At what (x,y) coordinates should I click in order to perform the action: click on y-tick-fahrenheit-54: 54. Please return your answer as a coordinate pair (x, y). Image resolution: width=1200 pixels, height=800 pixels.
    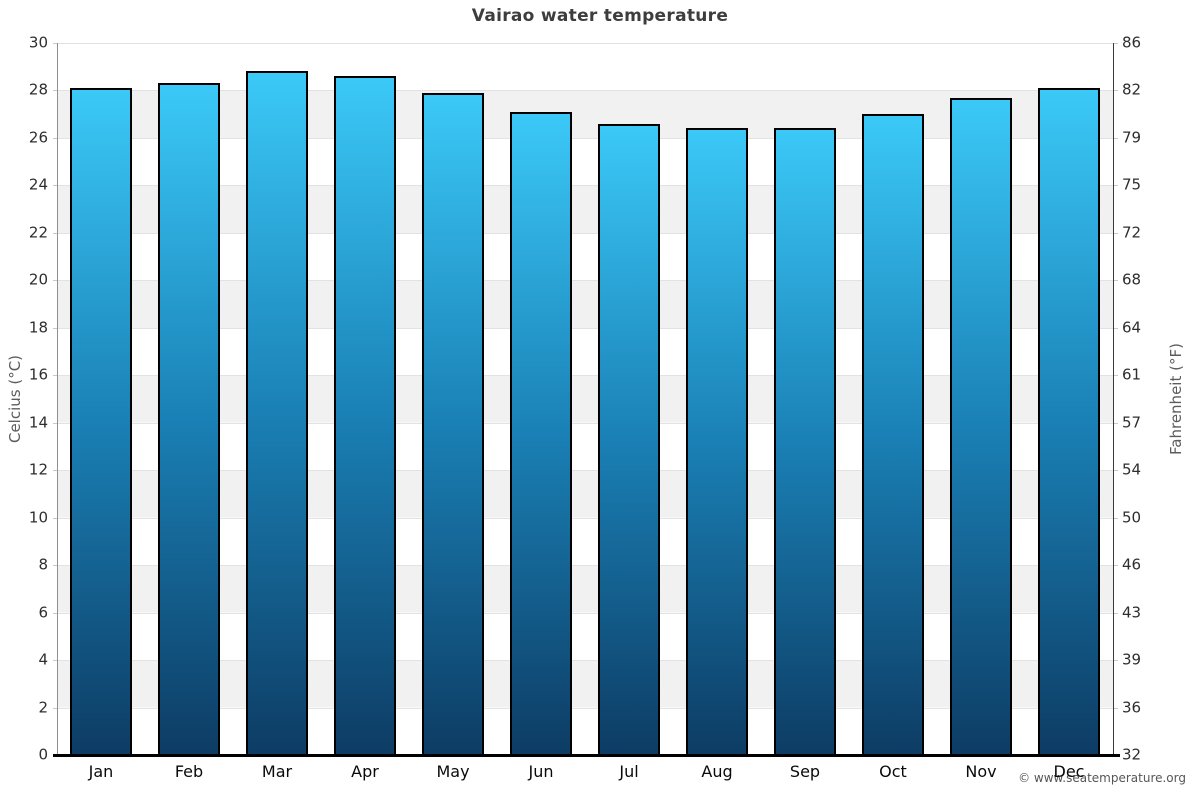
    Looking at the image, I should click on (1132, 469).